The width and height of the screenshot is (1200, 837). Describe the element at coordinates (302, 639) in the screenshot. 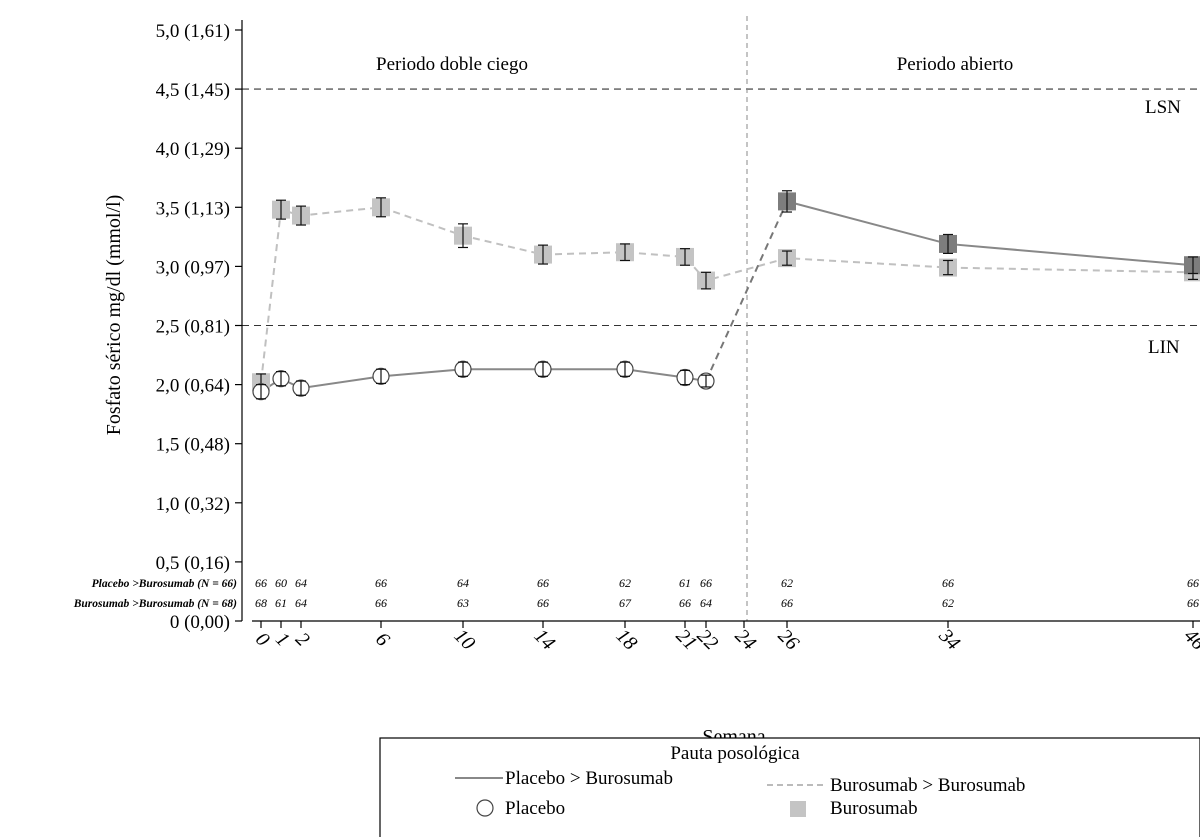

I see `x-tick-label: 2` at that location.